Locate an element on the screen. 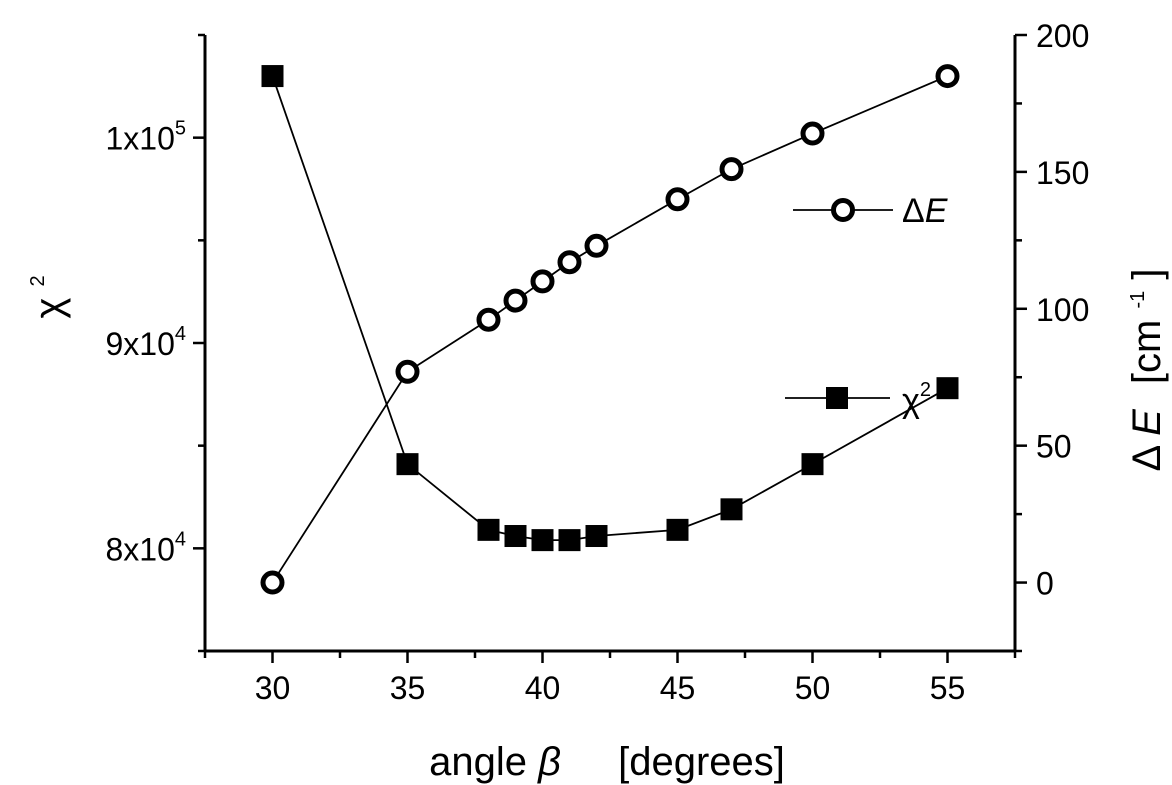 This screenshot has width=1172, height=785. legend-chi-squared-marker is located at coordinates (837, 398).